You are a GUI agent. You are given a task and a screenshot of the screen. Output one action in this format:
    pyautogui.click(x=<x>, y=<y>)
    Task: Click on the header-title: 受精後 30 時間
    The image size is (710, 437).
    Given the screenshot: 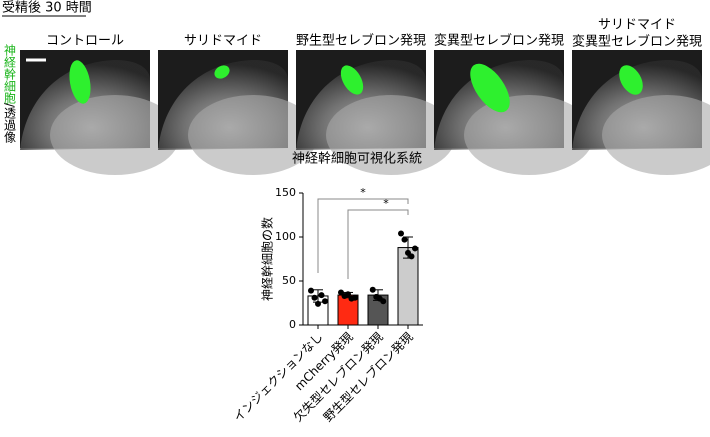 What is the action you would take?
    pyautogui.click(x=47, y=8)
    